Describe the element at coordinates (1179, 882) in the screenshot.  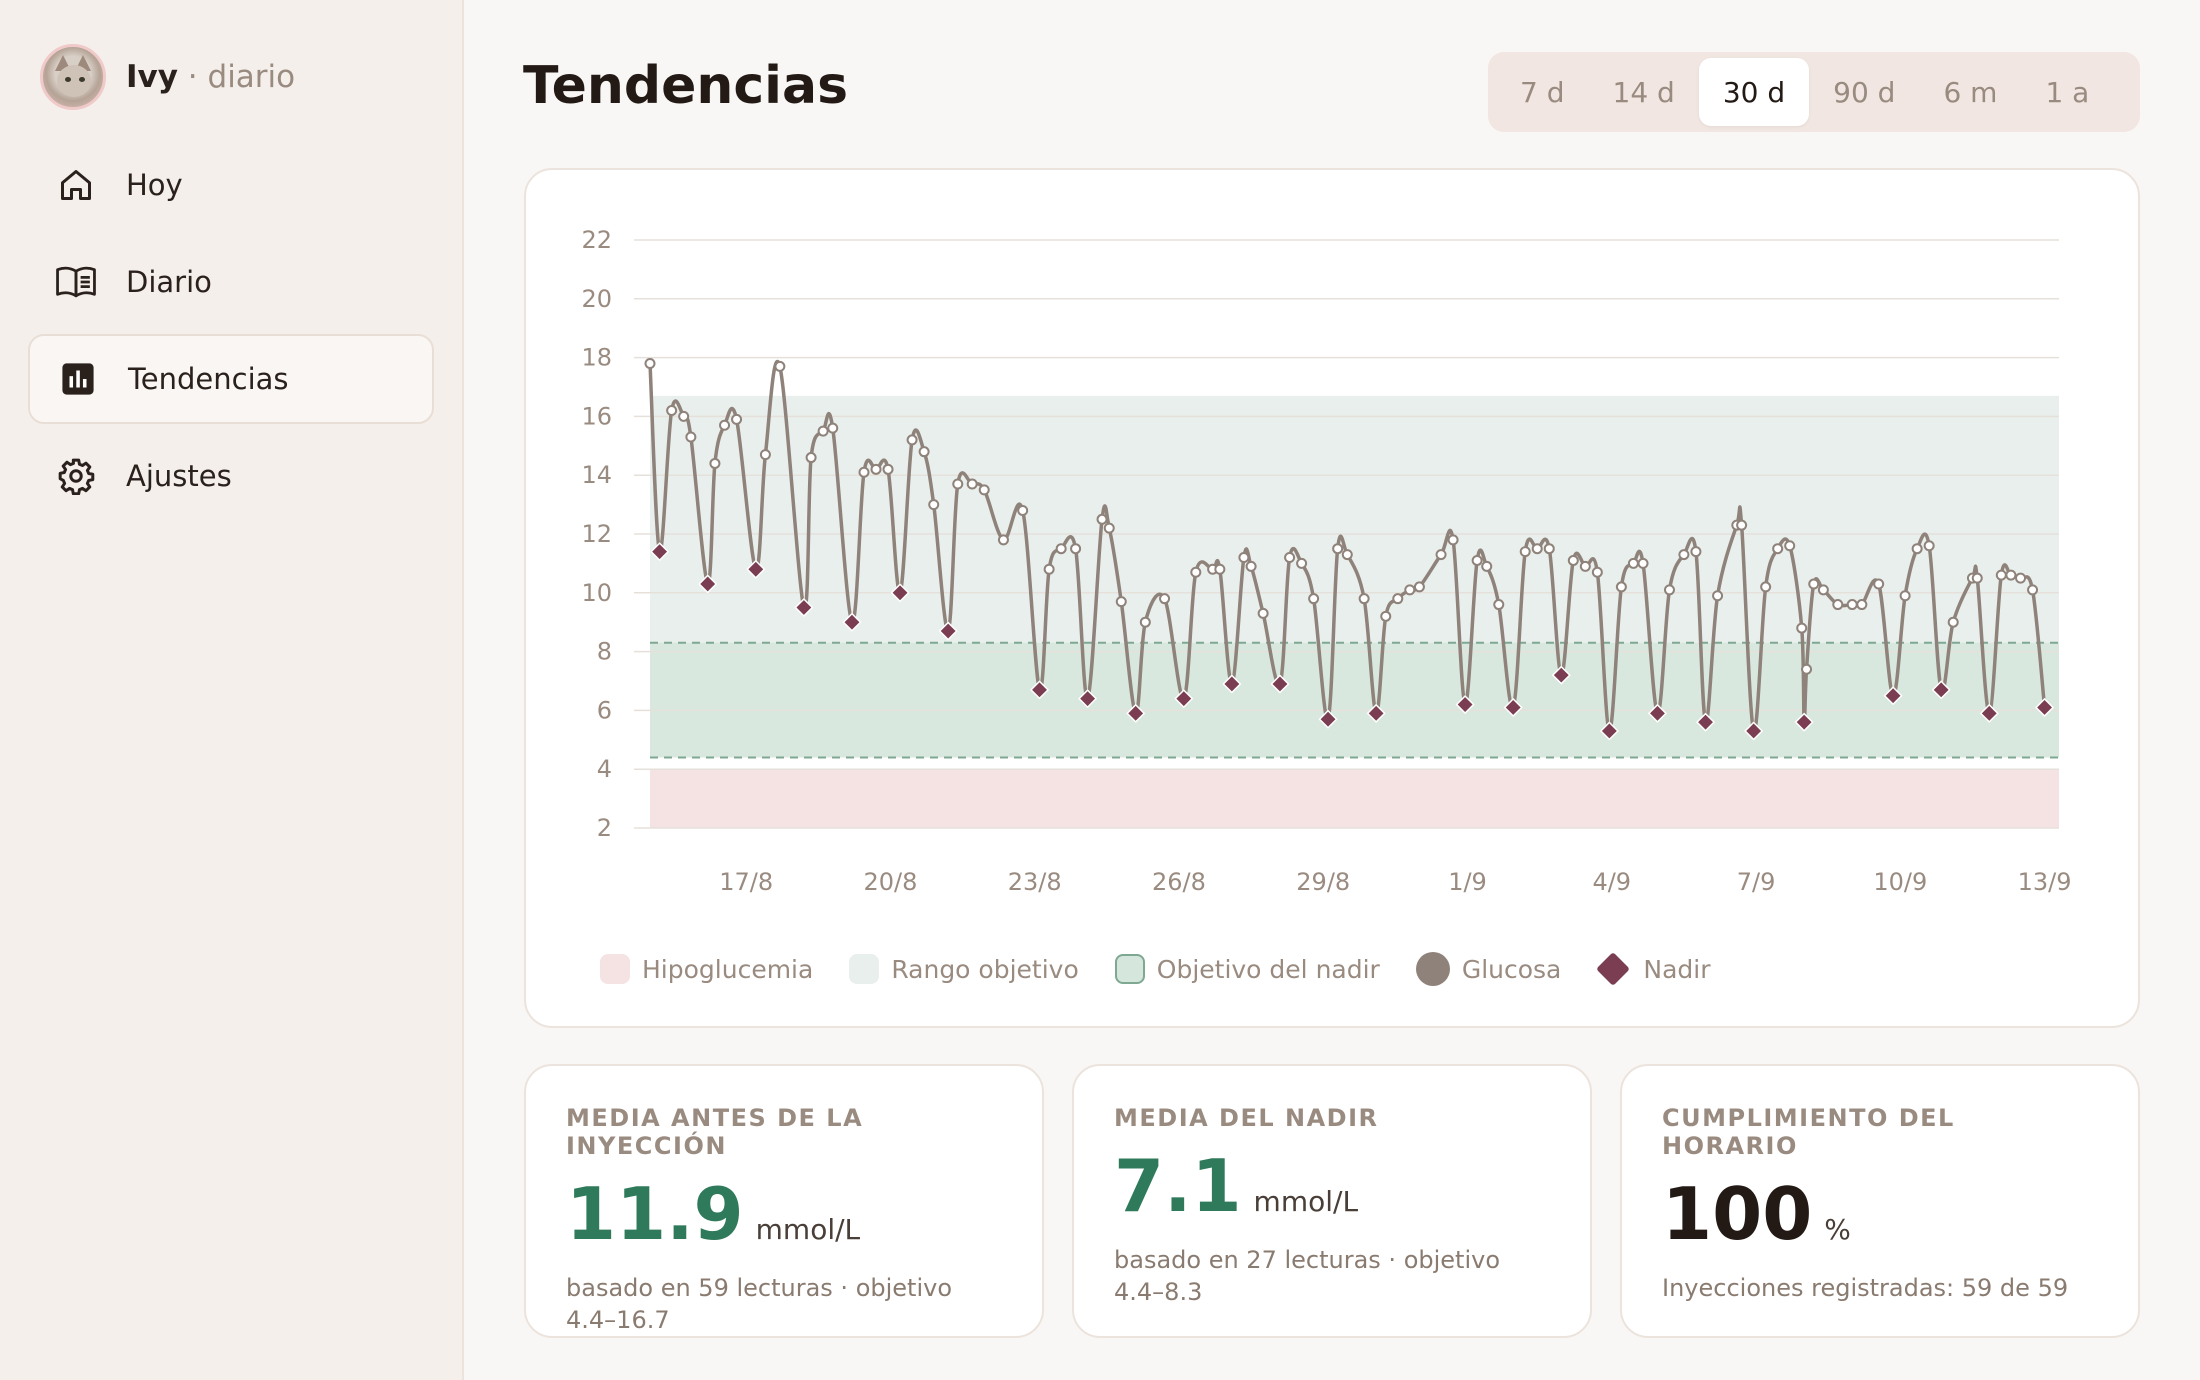
I see `x-tick-label: 26/8` at that location.